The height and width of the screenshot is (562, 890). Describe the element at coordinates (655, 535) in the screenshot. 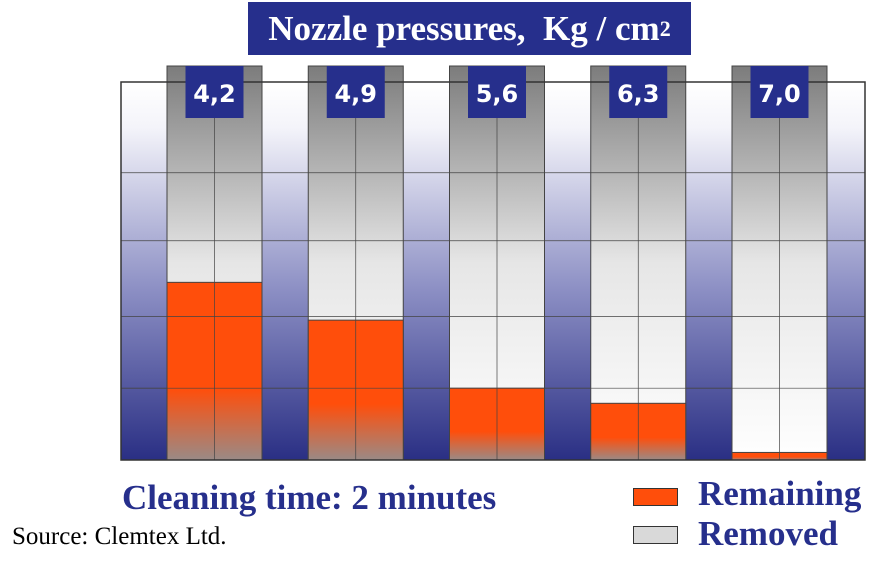

I see `legend-removed-swatch` at that location.